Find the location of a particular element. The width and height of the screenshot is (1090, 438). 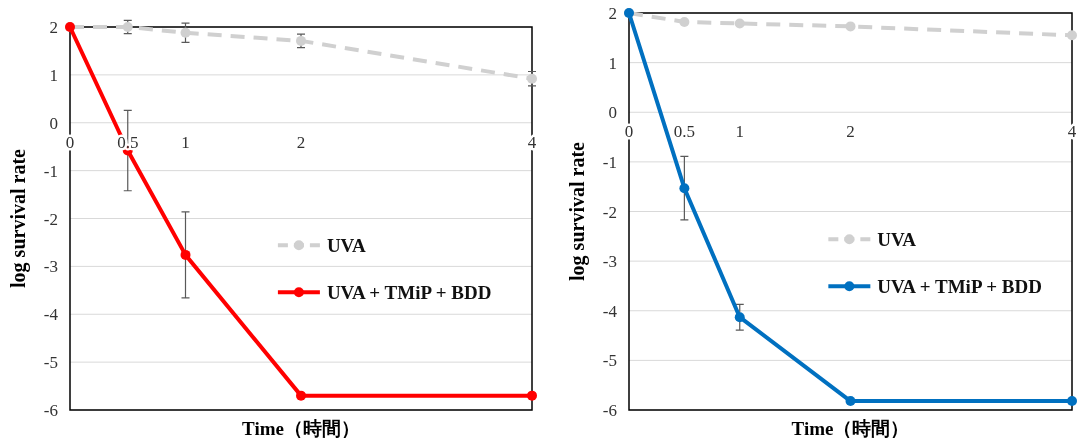

x-tick-label: 0.5 is located at coordinates (684, 132).